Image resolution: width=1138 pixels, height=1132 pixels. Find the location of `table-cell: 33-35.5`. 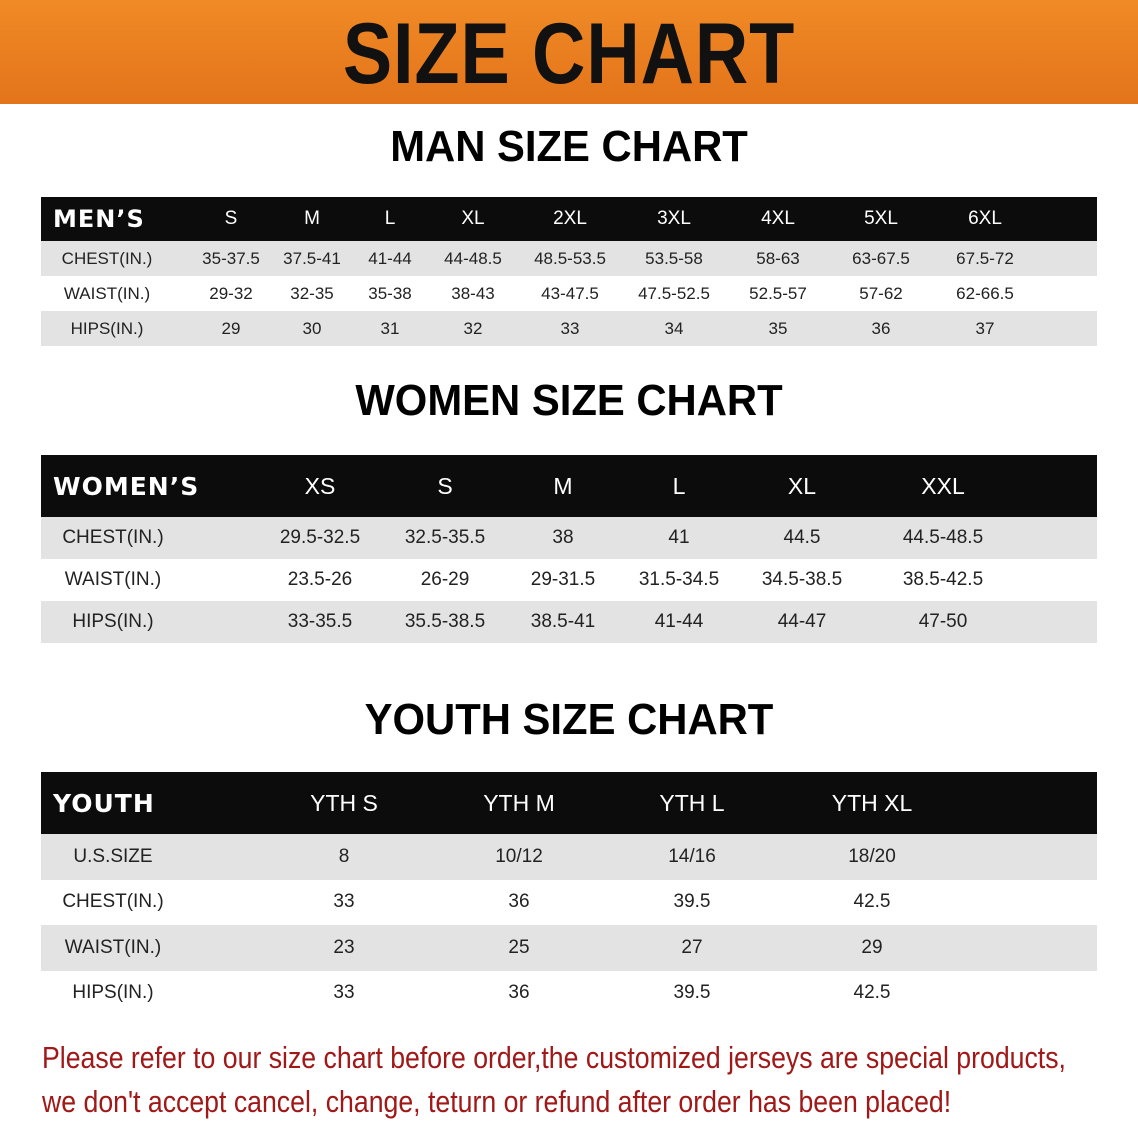

table-cell: 33-35.5 is located at coordinates (320, 621).